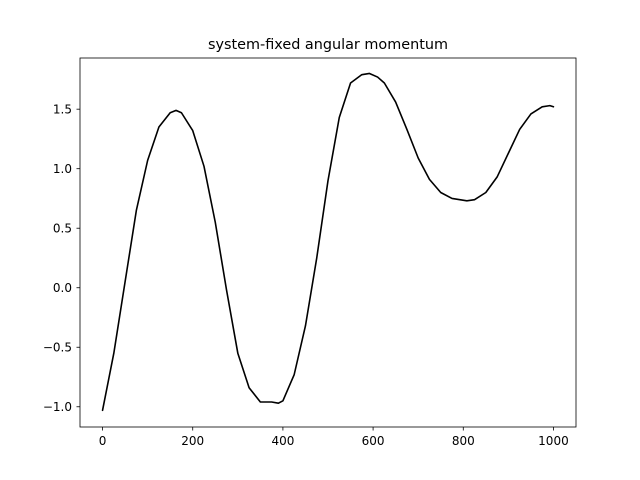  What do you see at coordinates (62, 288) in the screenshot?
I see `y-tick-label: 0.0` at bounding box center [62, 288].